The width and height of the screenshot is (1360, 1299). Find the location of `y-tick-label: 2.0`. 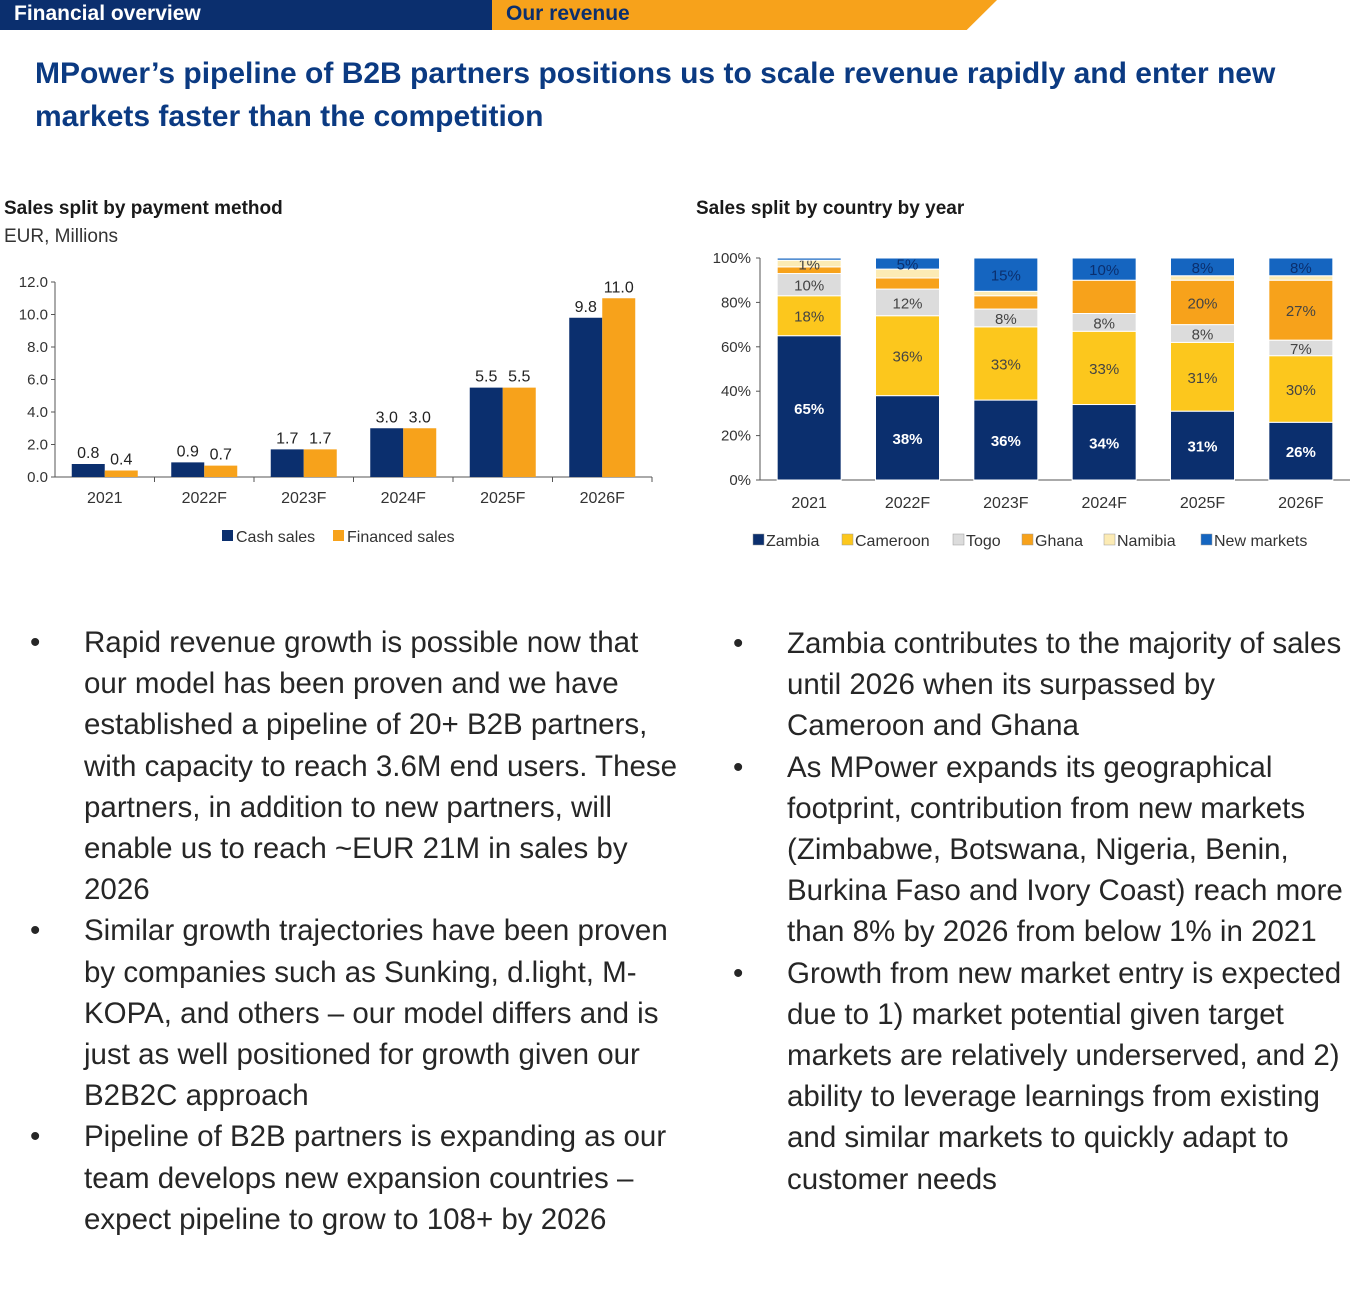

y-tick-label: 2.0 is located at coordinates (37, 445).